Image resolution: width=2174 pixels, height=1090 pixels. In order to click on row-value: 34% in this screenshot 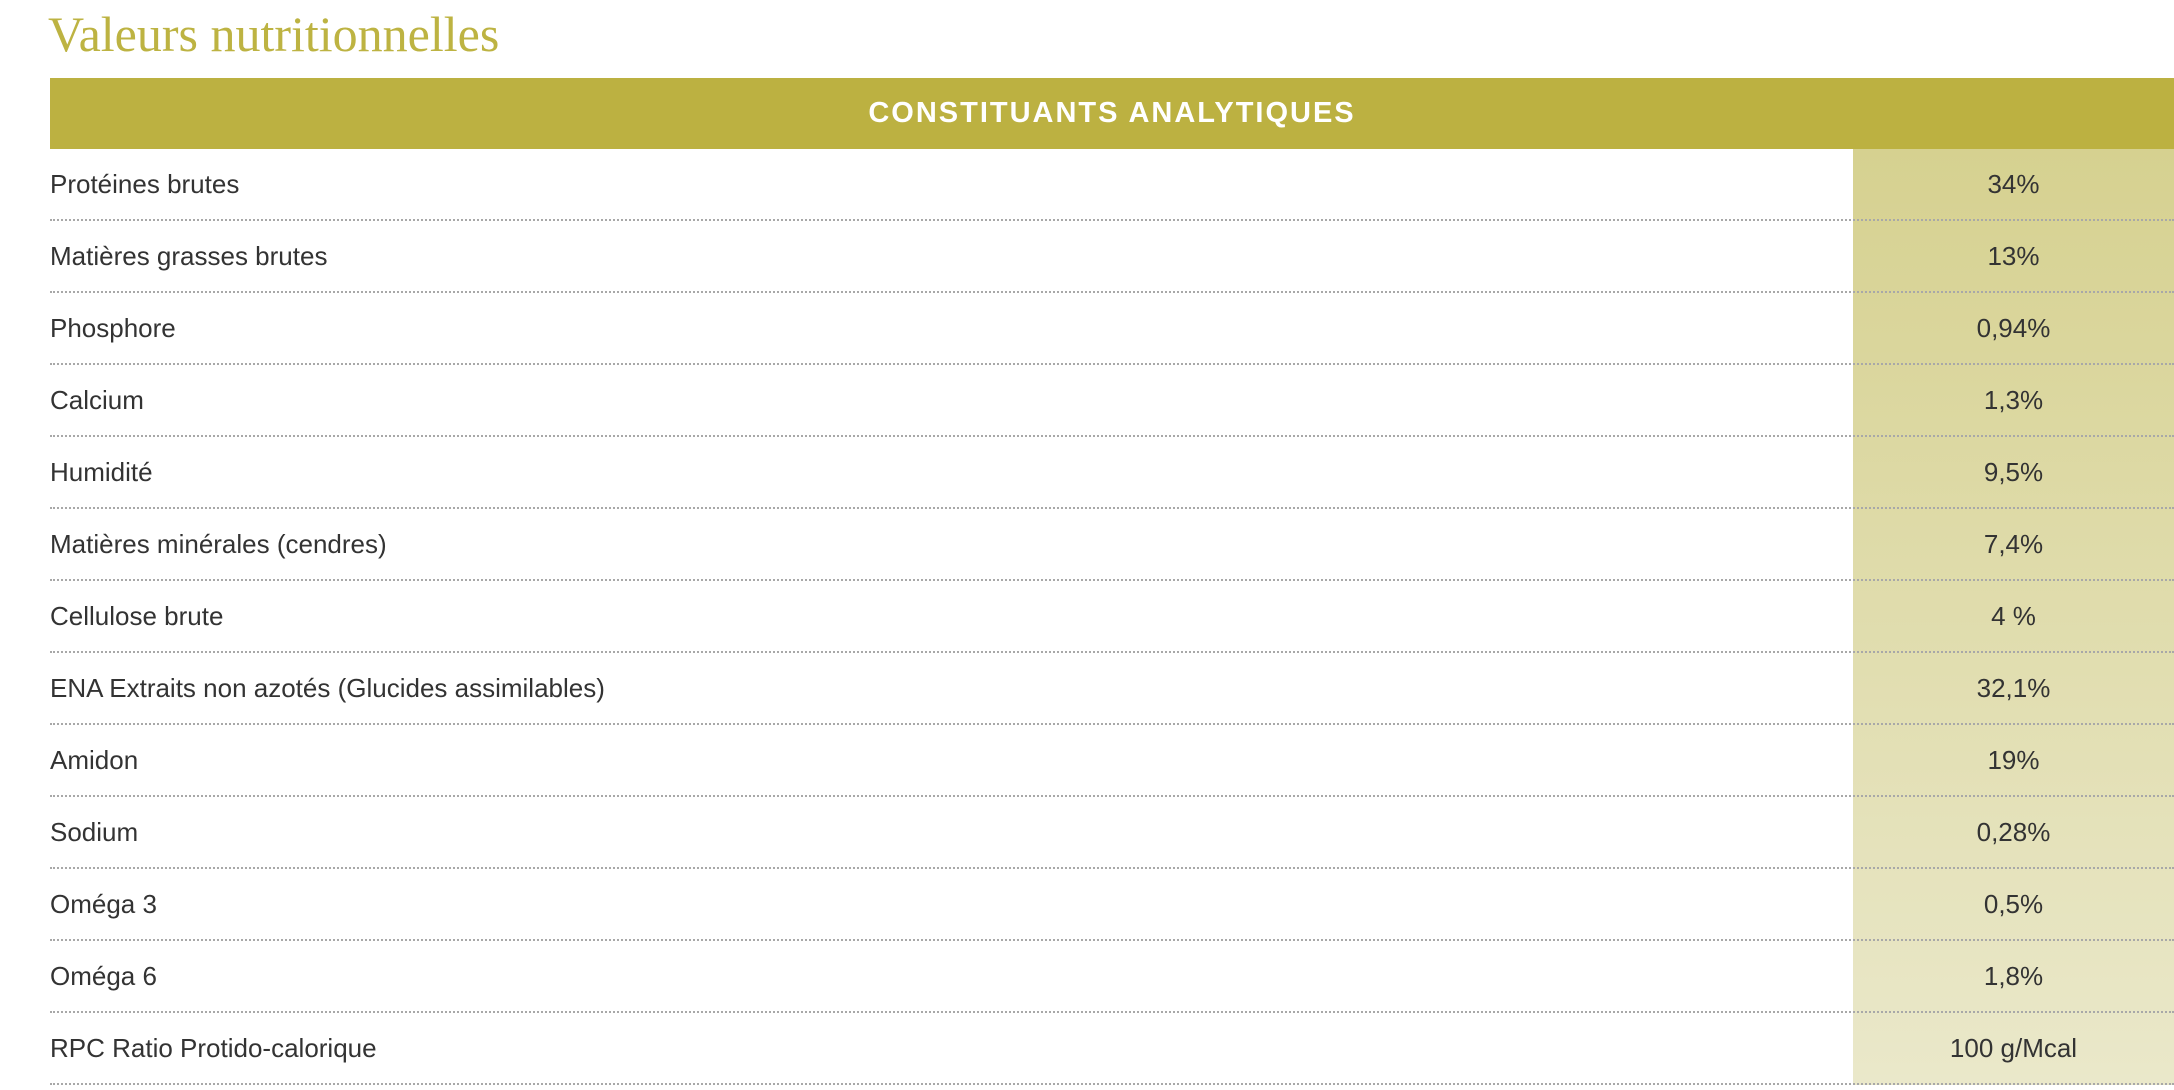, I will do `click(2013, 183)`.